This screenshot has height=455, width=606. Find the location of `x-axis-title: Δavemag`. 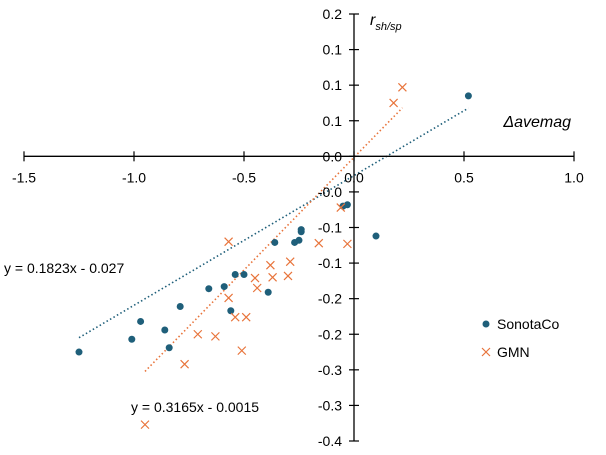

x-axis-title: Δavemag is located at coordinates (536, 122).